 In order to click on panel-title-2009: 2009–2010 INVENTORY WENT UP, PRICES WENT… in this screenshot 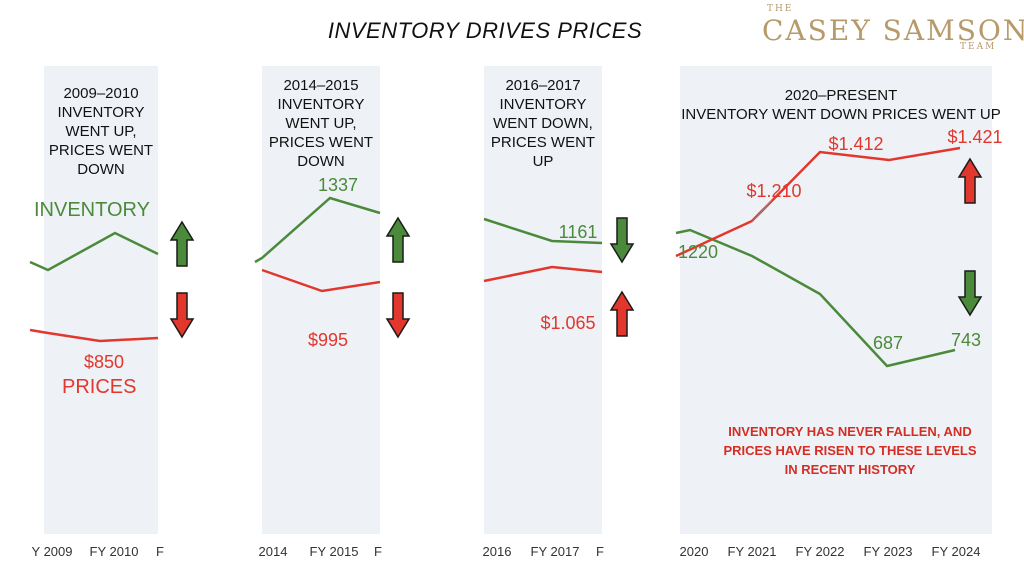, I will do `click(101, 131)`.